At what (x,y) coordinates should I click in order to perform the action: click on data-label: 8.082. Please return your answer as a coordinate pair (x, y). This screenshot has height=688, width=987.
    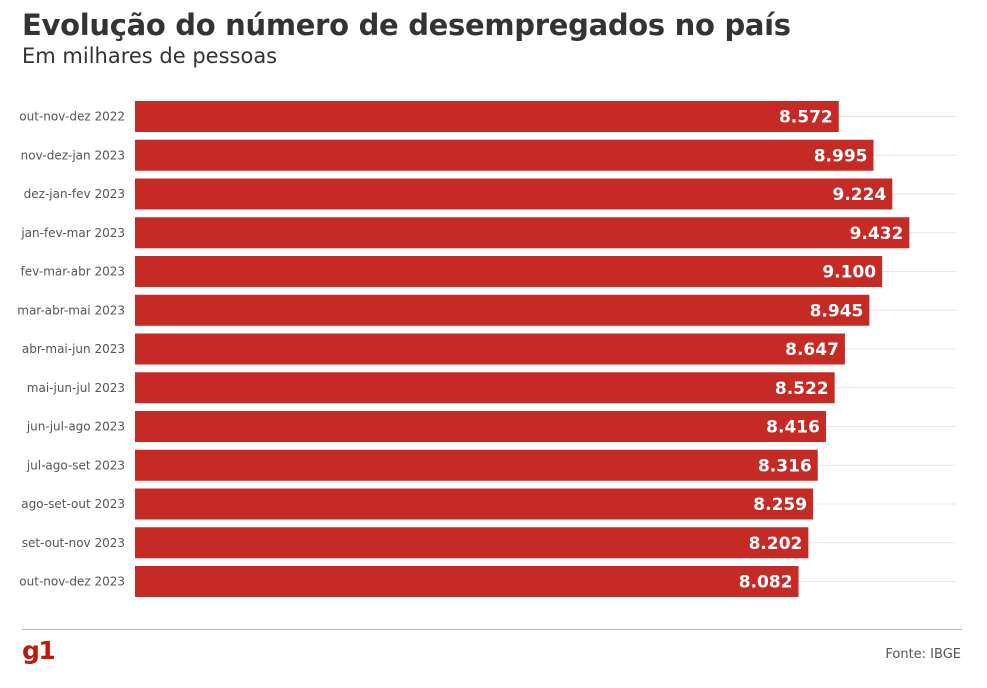
    Looking at the image, I should click on (766, 583).